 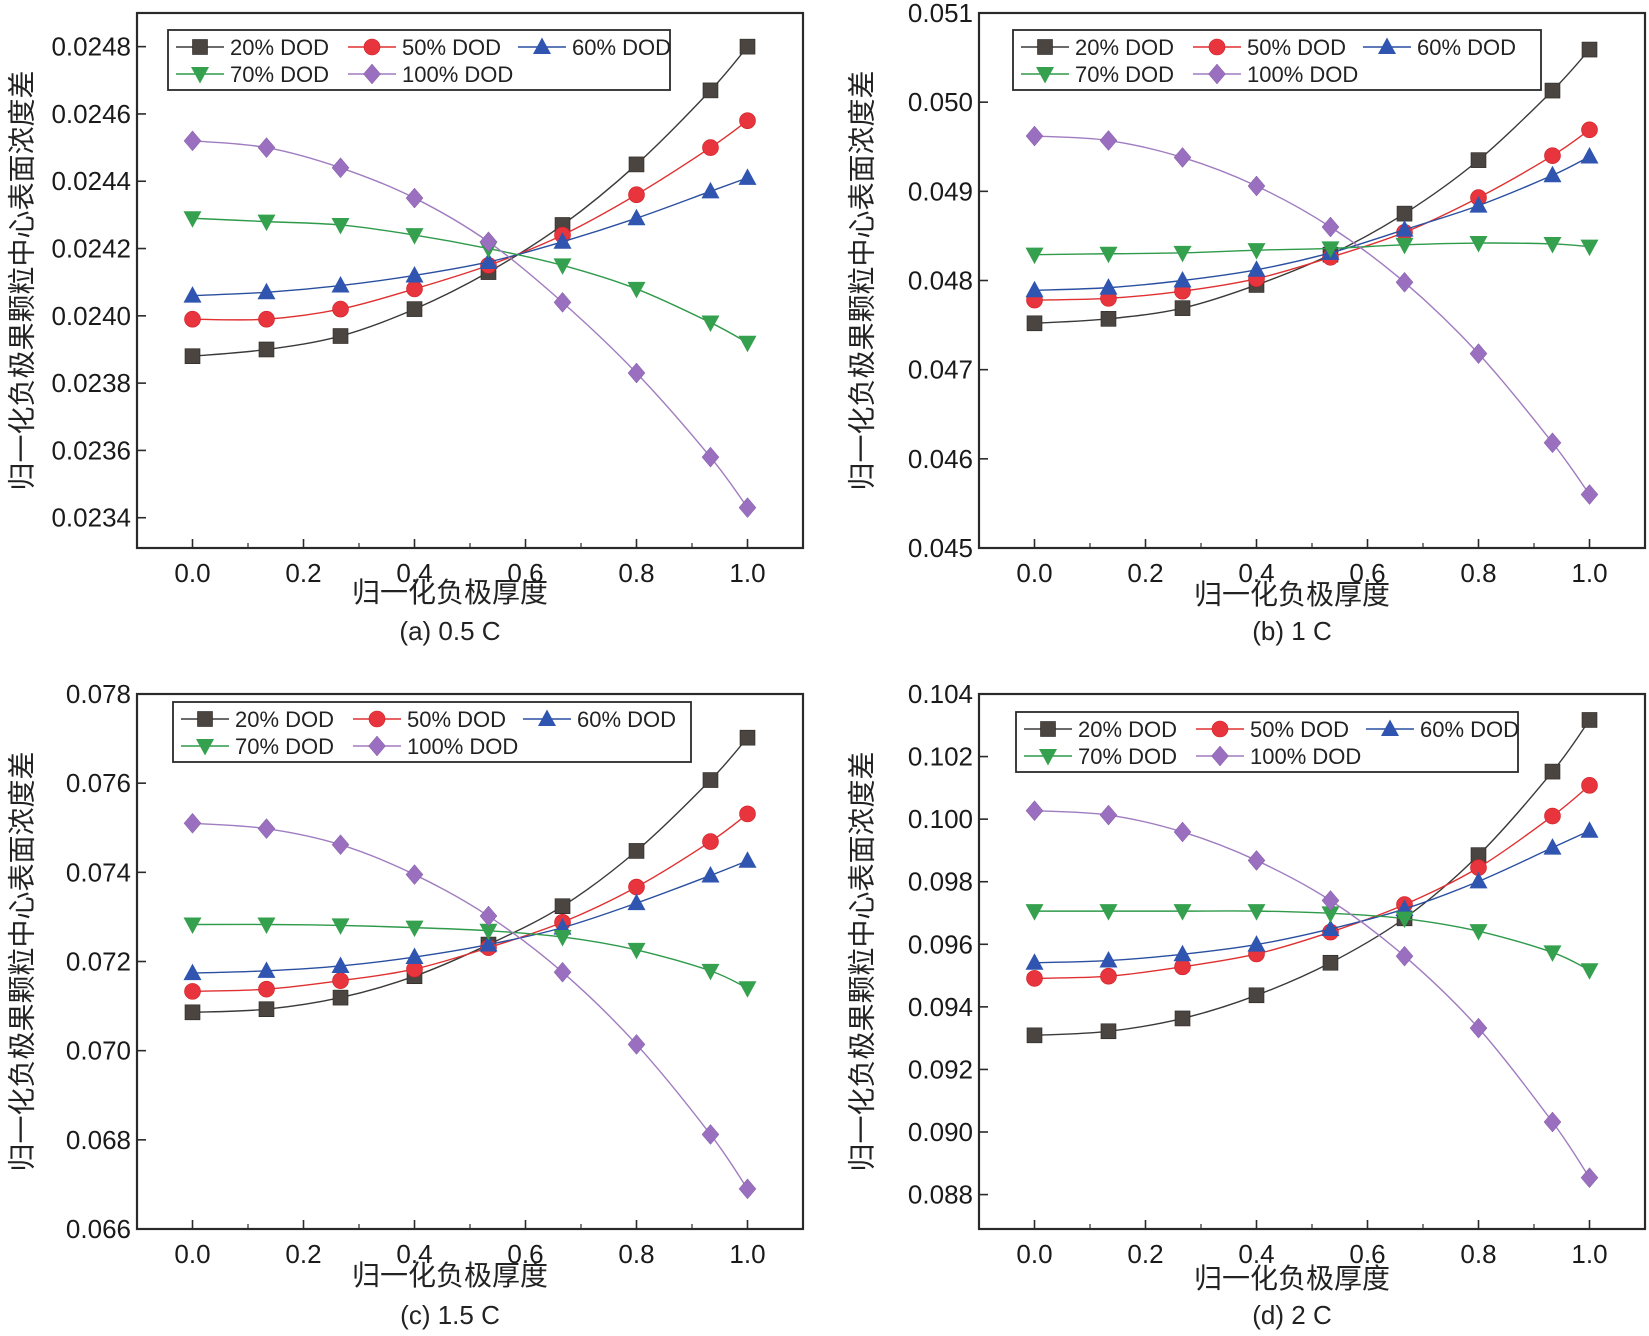 What do you see at coordinates (450, 1275) in the screenshot?
I see `x-axis-title: 归一化负极厚度` at bounding box center [450, 1275].